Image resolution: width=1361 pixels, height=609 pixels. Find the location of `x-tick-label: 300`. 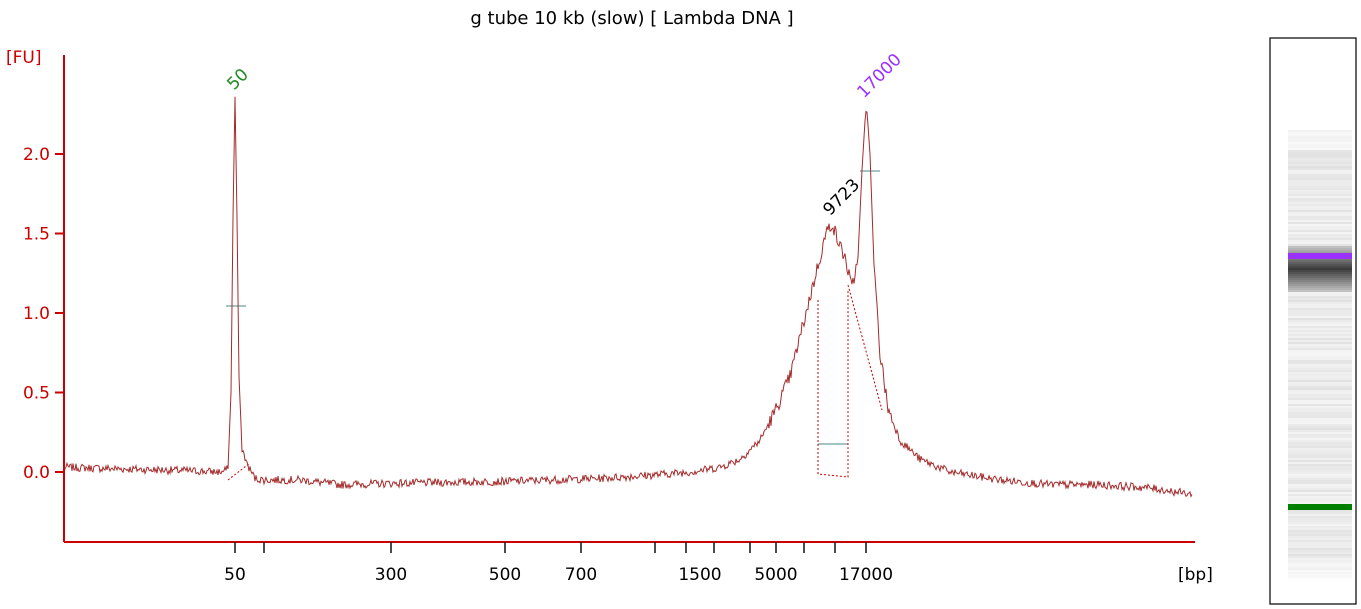

x-tick-label: 300 is located at coordinates (391, 575).